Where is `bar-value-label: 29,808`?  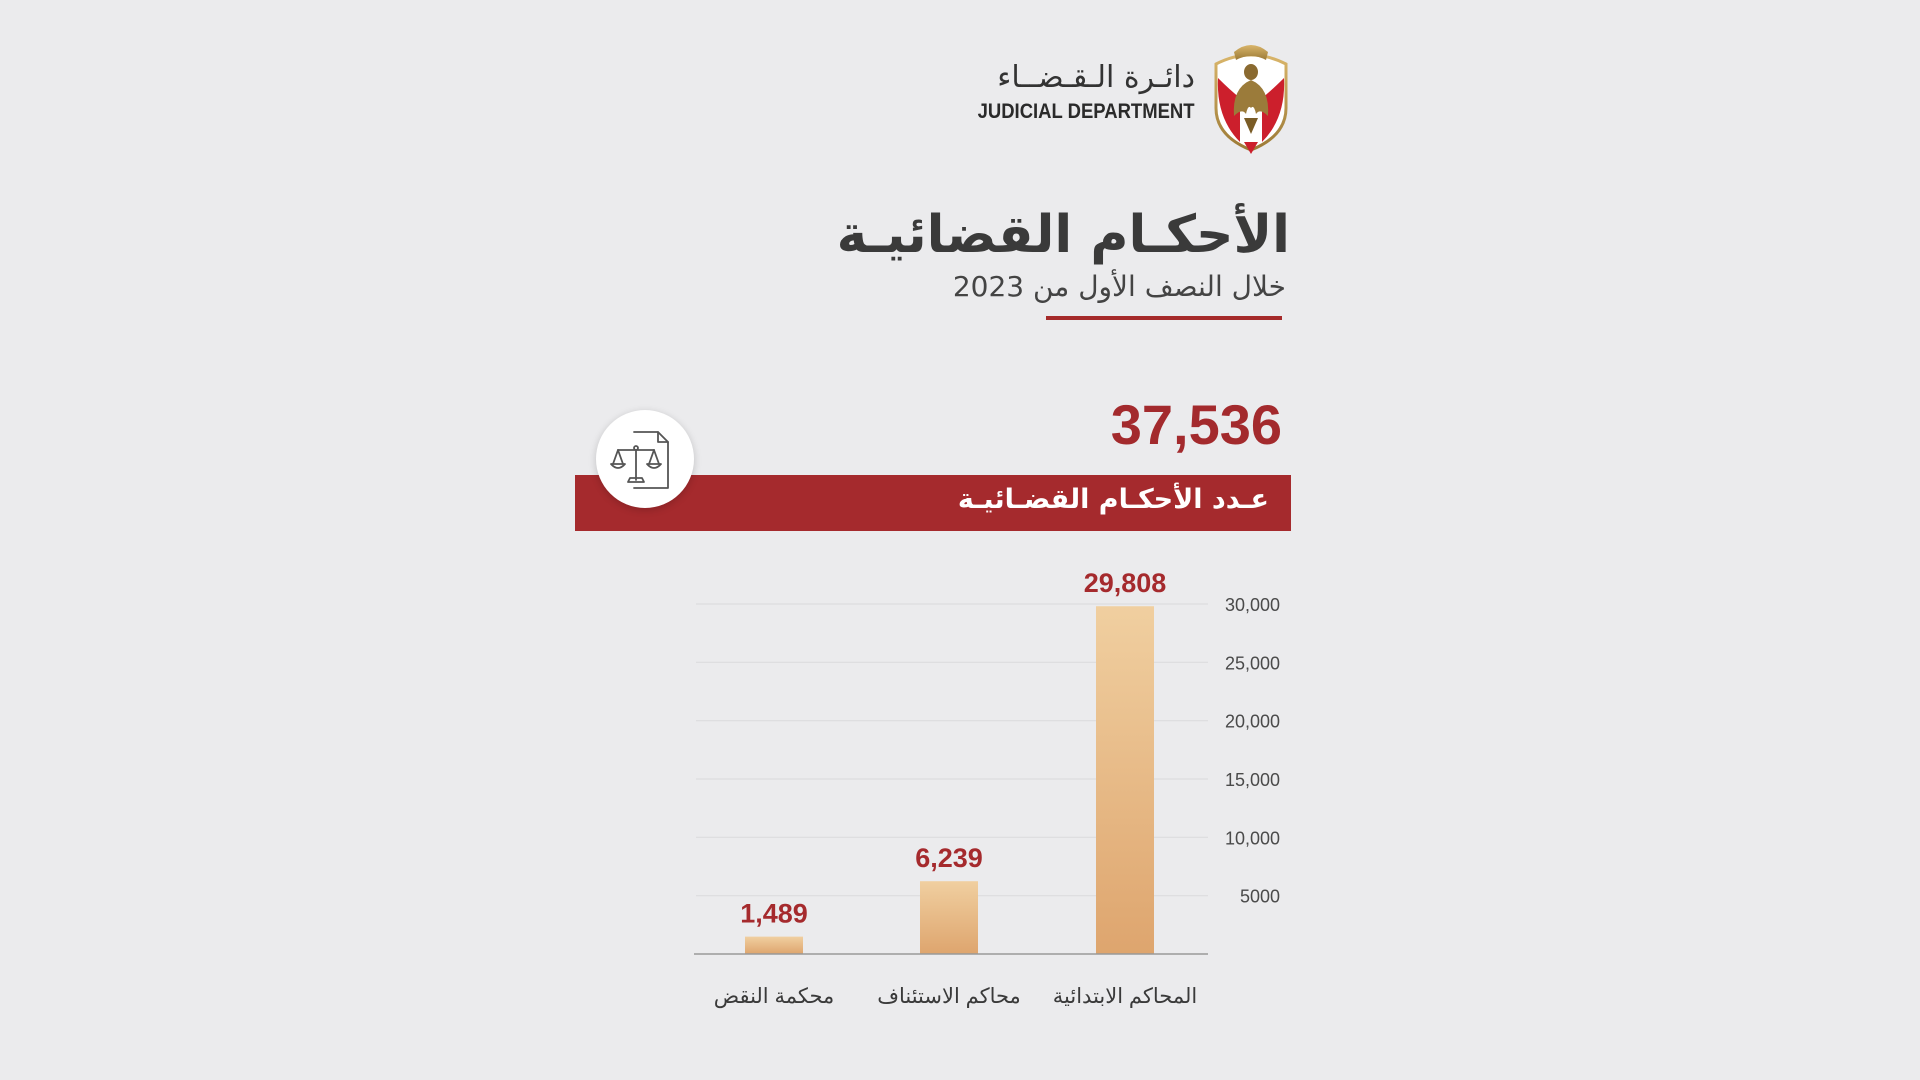
bar-value-label: 29,808 is located at coordinates (1125, 583).